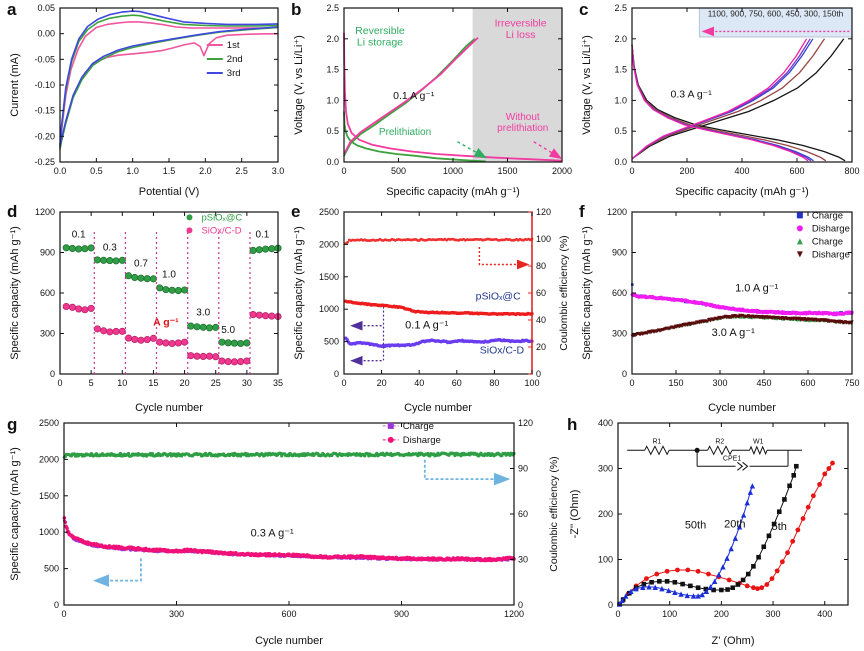 Image resolution: width=864 pixels, height=651 pixels. What do you see at coordinates (719, 441) in the screenshot?
I see `svg-text: R2` at bounding box center [719, 441].